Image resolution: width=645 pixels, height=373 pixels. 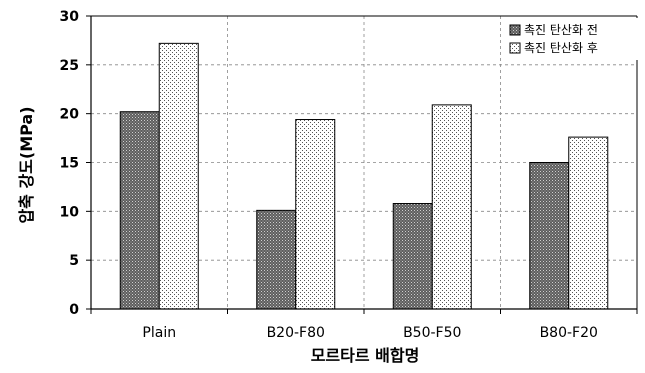 I want to click on bar-before-Plain, so click(x=139, y=210).